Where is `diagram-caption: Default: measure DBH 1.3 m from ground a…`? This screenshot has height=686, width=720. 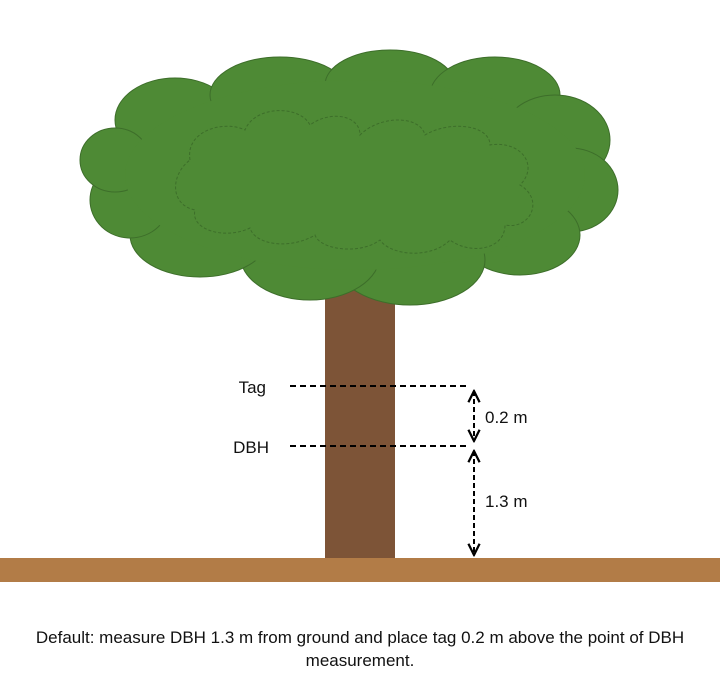
diagram-caption: Default: measure DBH 1.3 m from ground a… is located at coordinates (360, 649).